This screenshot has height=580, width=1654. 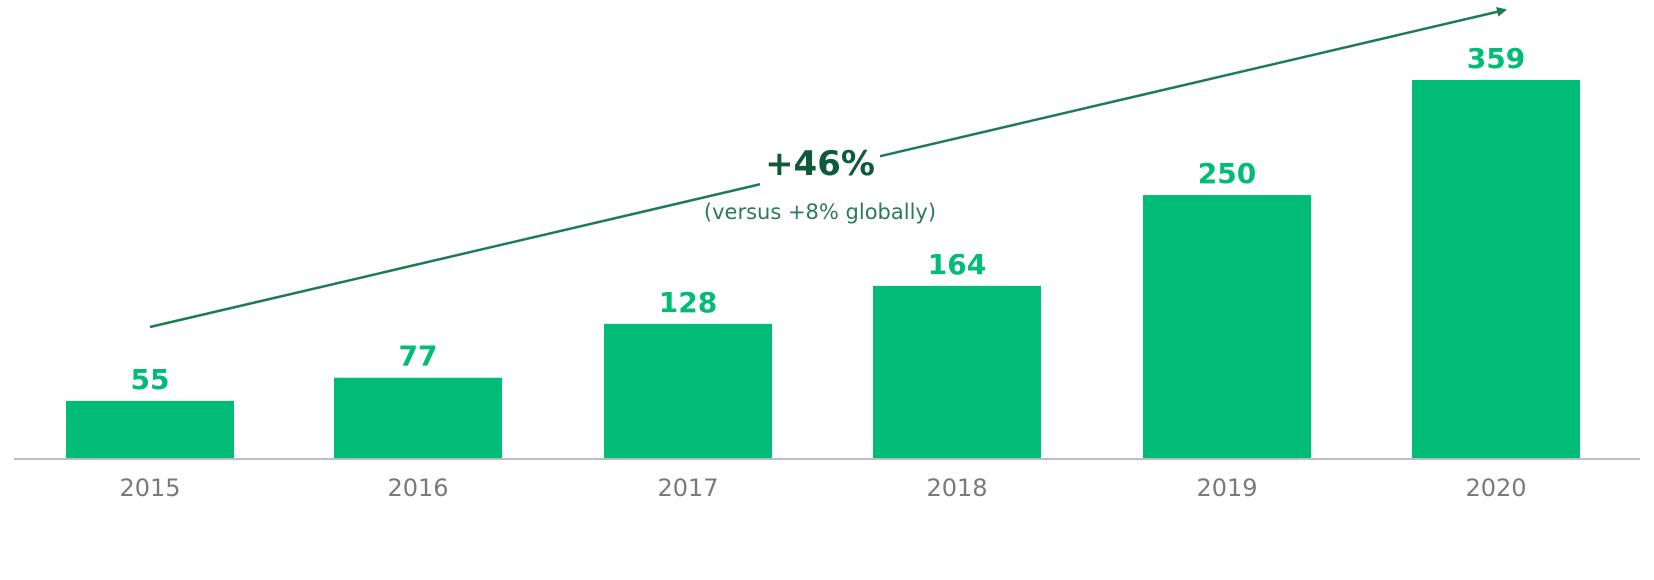 I want to click on value-label-2017: 128, so click(x=688, y=302).